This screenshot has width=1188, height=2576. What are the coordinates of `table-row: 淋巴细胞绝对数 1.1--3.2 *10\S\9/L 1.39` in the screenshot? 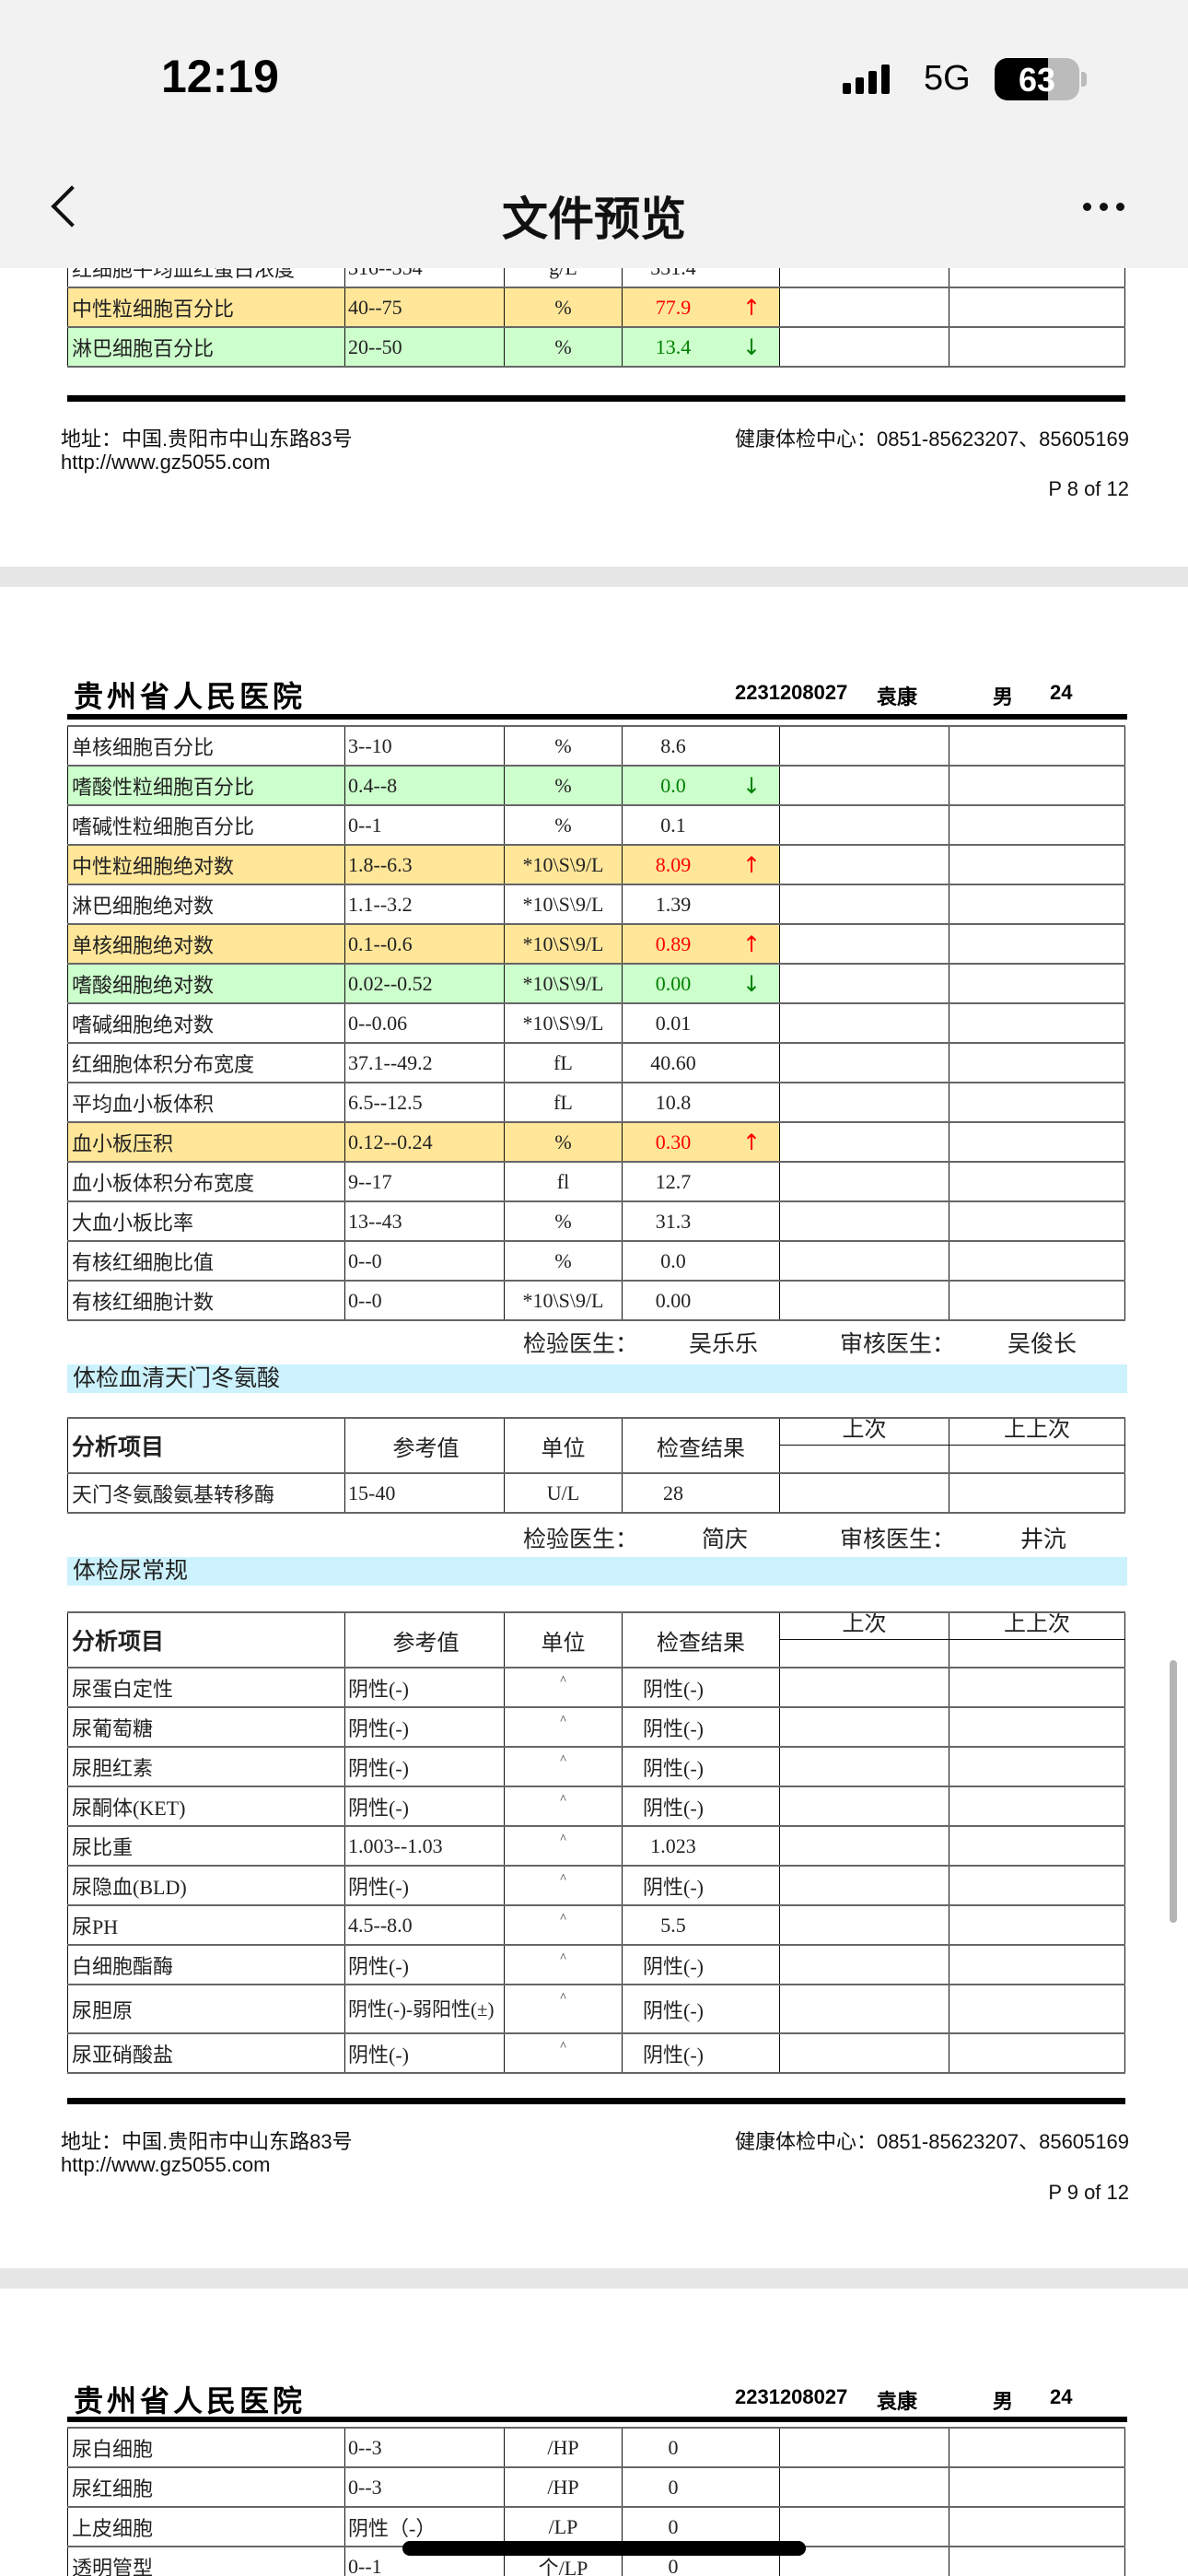 It's located at (596, 905).